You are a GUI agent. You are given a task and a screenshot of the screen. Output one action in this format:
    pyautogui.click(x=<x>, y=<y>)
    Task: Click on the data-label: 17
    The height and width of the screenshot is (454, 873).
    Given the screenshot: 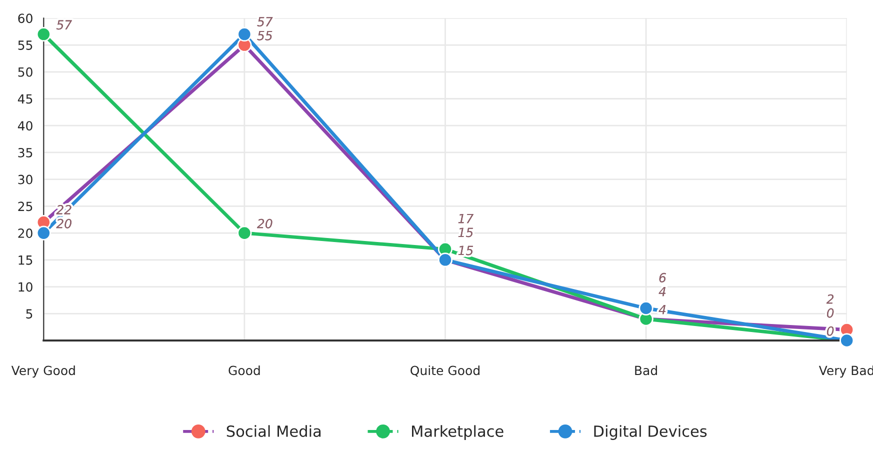 What is the action you would take?
    pyautogui.click(x=466, y=219)
    